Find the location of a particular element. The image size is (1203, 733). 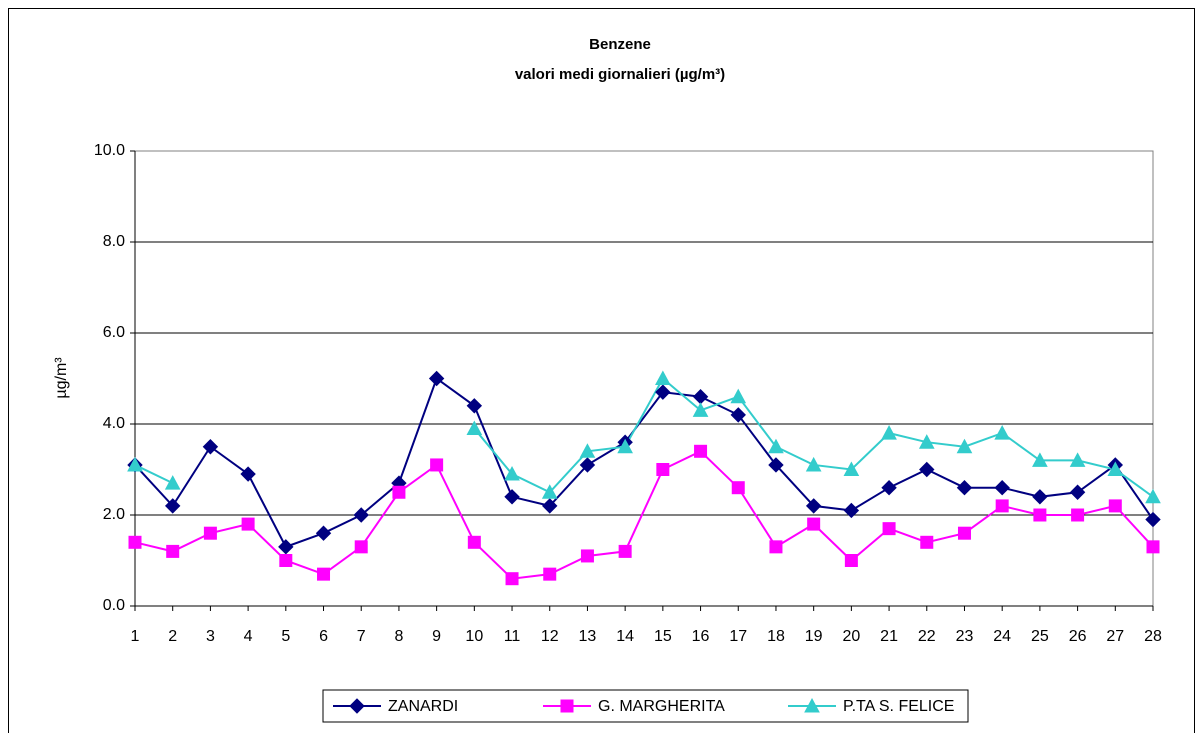

x-tick-label: 20 is located at coordinates (851, 636).